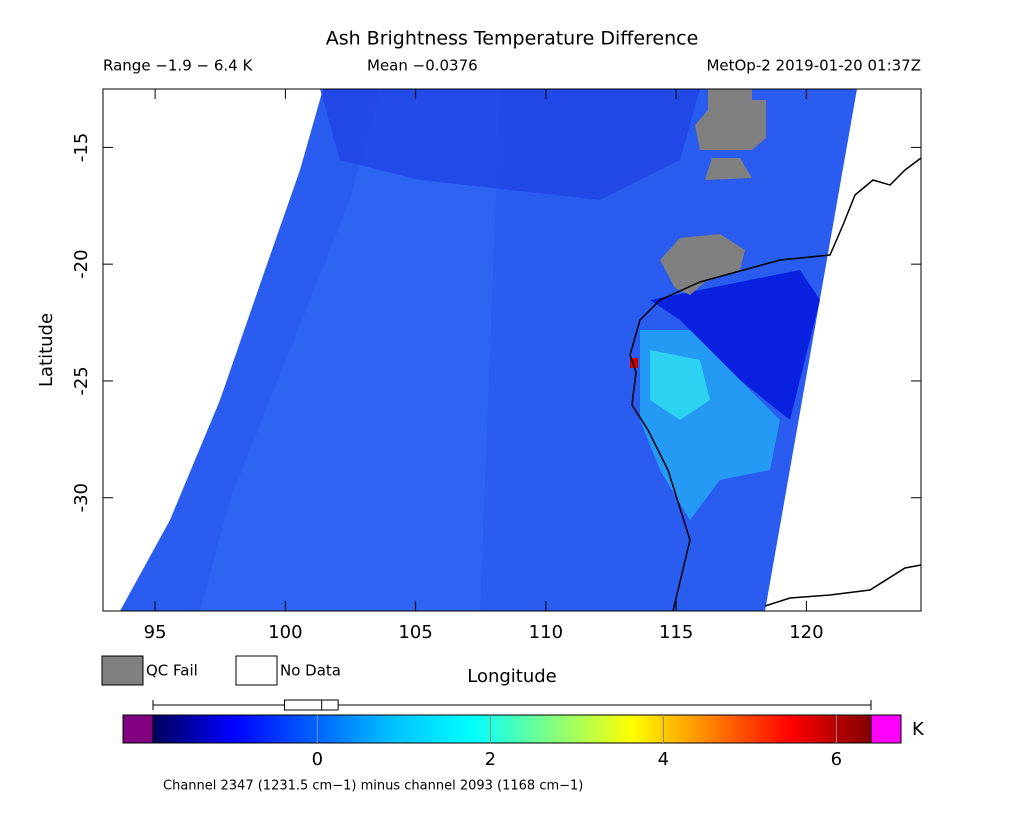  What do you see at coordinates (285, 632) in the screenshot?
I see `x-tick-label: 100` at bounding box center [285, 632].